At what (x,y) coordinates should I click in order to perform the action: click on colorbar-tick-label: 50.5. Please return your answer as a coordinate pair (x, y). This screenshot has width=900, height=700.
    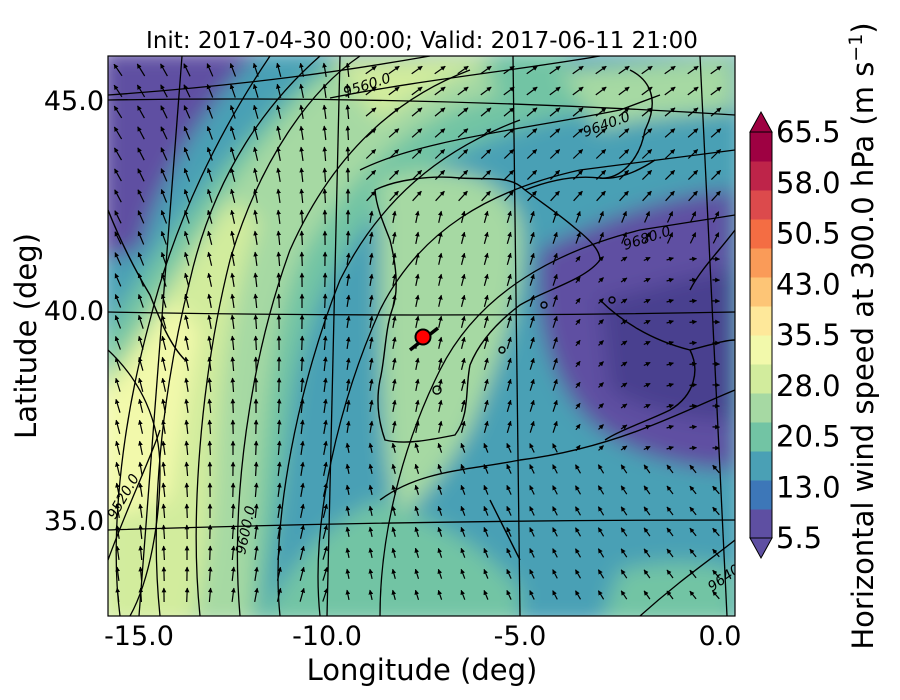
    Looking at the image, I should click on (808, 234).